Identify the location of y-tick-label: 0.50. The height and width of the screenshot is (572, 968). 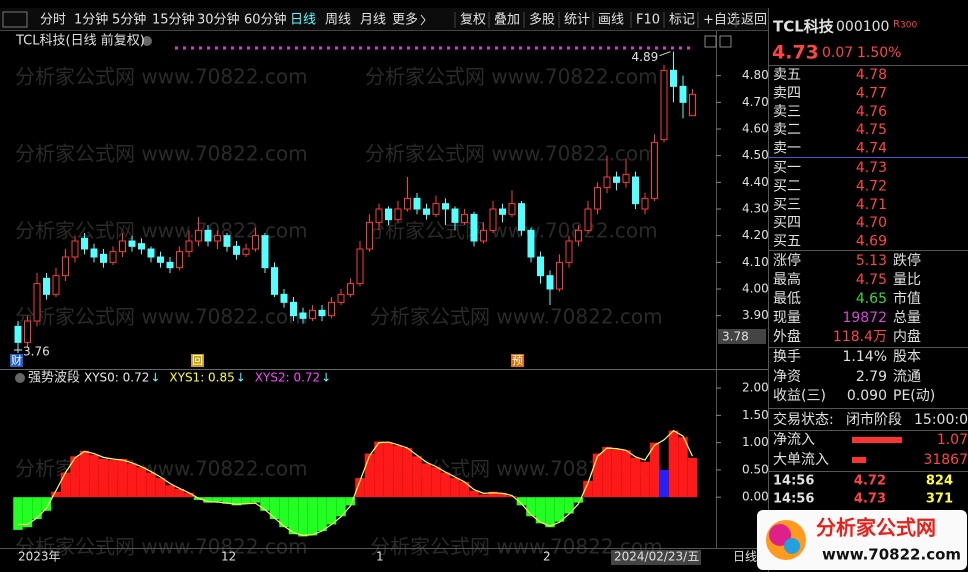
(755, 469).